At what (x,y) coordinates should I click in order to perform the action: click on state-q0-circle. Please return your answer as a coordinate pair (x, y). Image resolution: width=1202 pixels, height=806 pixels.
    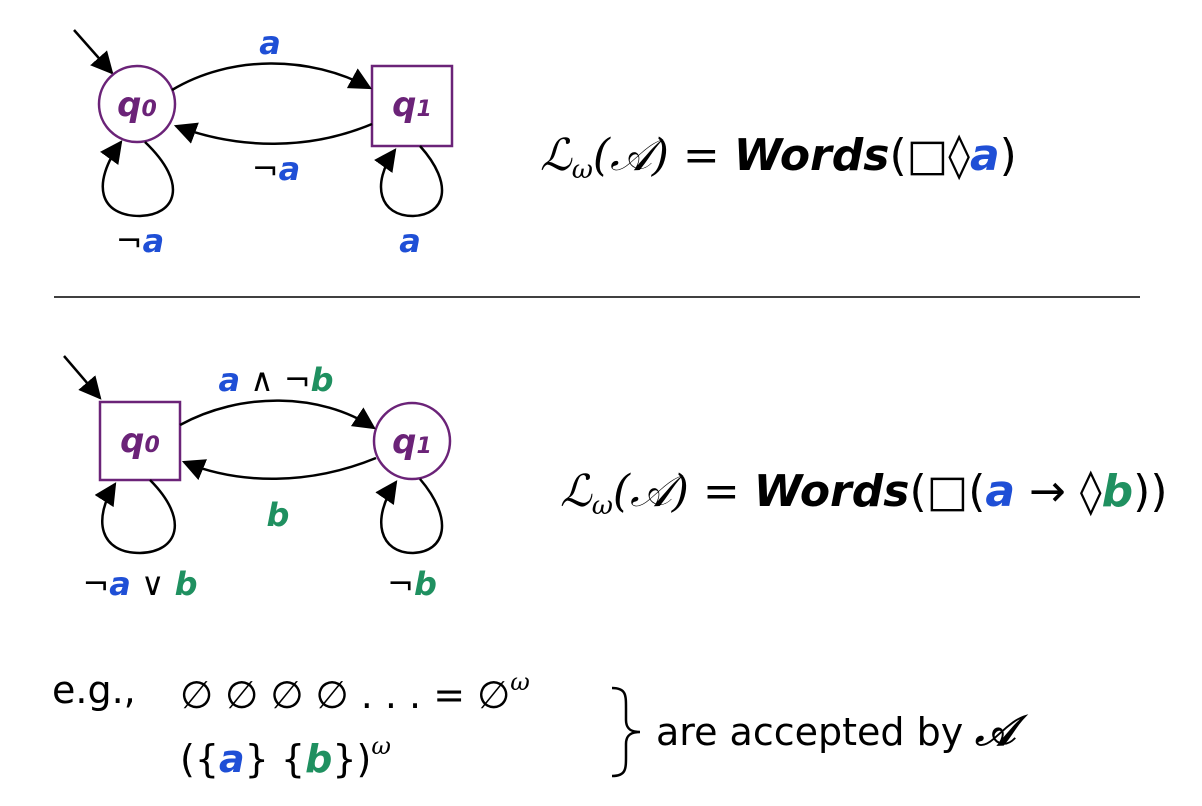
    Looking at the image, I should click on (137, 104).